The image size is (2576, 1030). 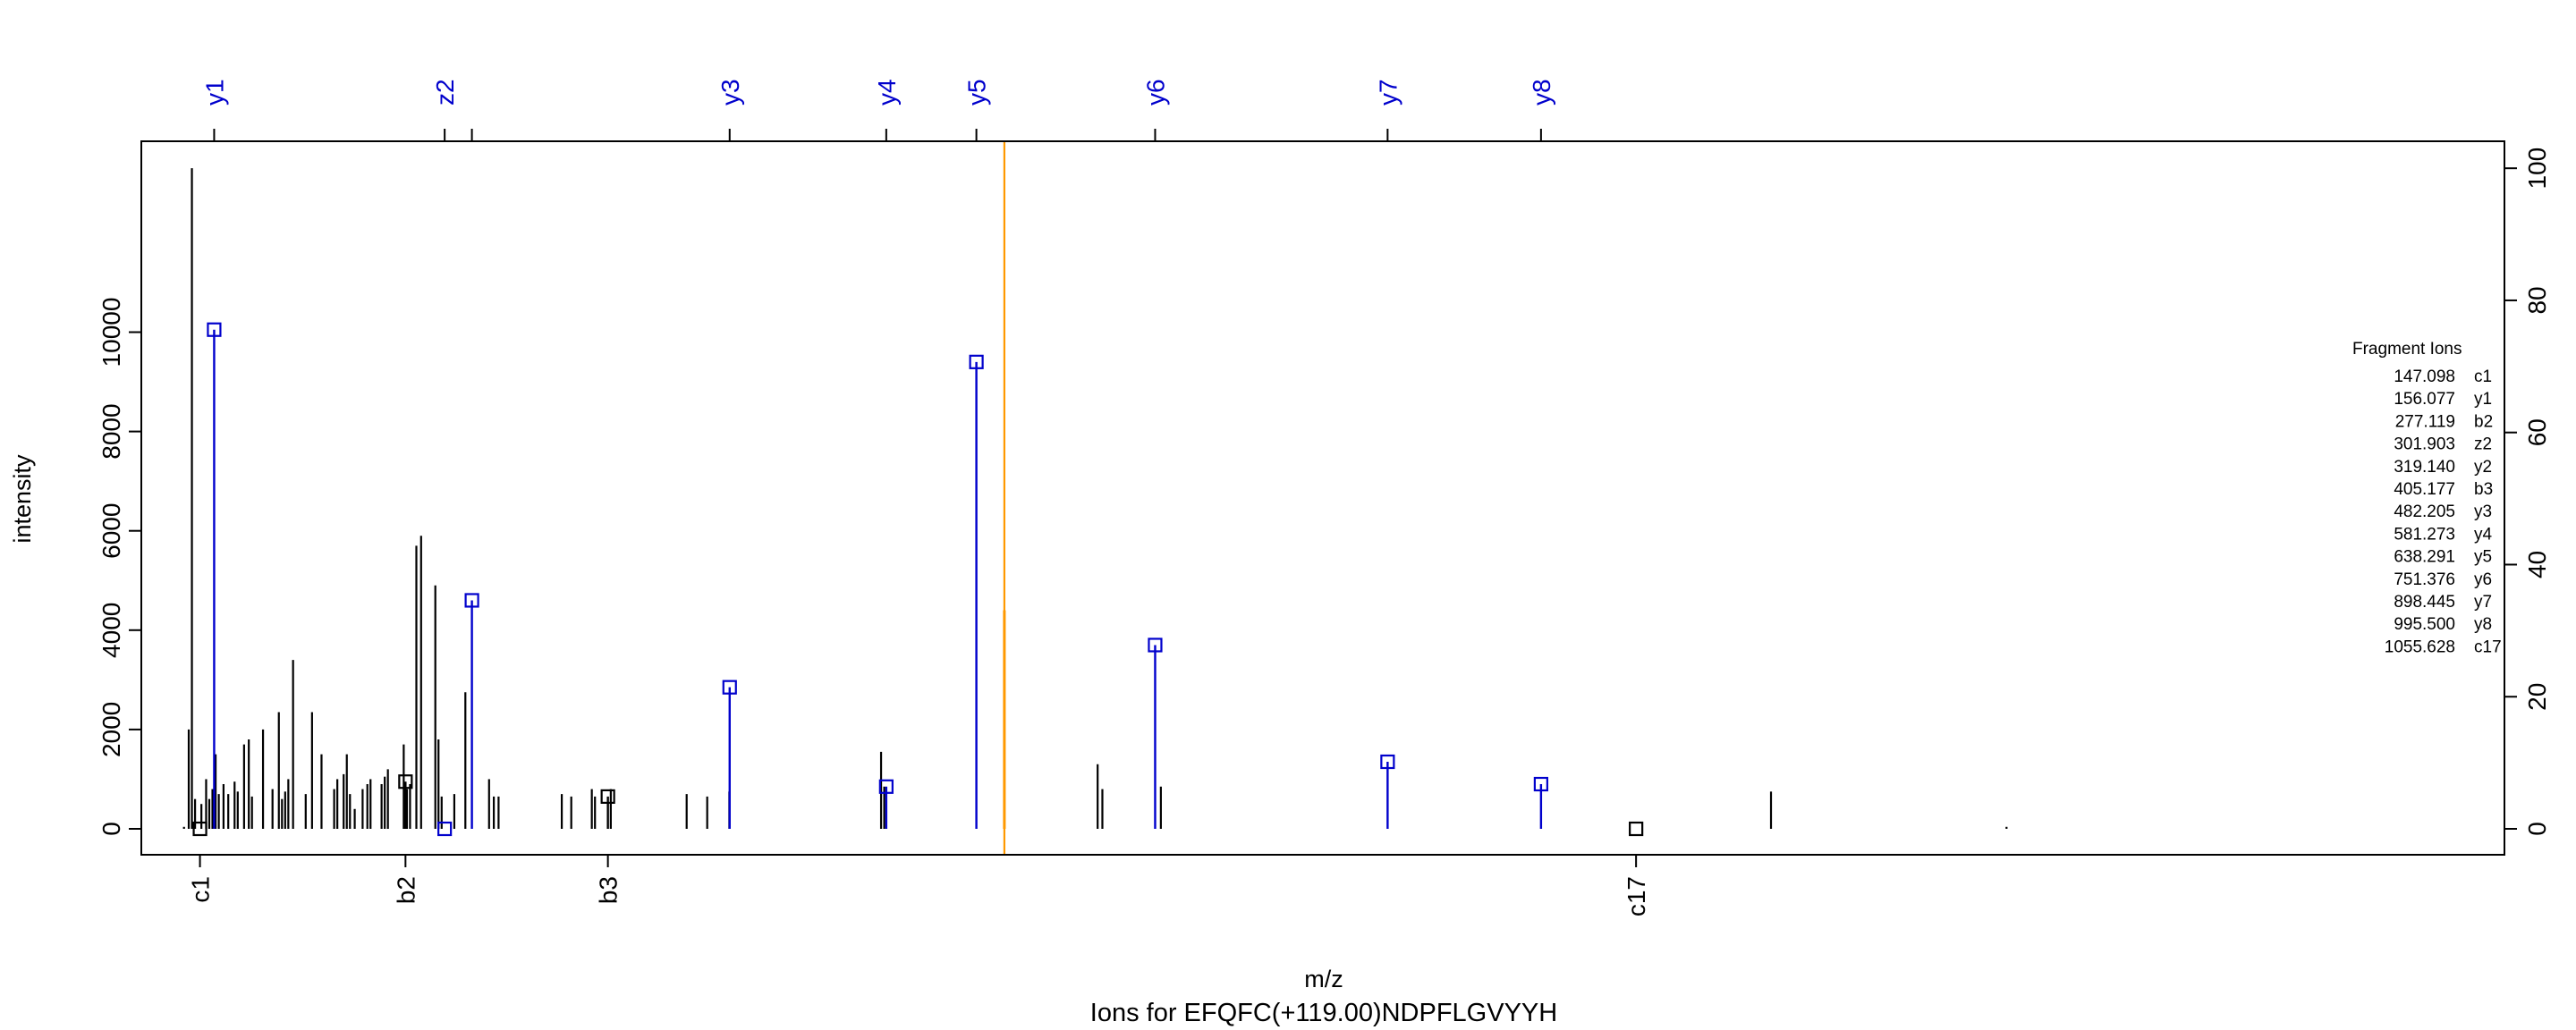 What do you see at coordinates (2424, 557) in the screenshot?
I see `legend-mz: 638.291` at bounding box center [2424, 557].